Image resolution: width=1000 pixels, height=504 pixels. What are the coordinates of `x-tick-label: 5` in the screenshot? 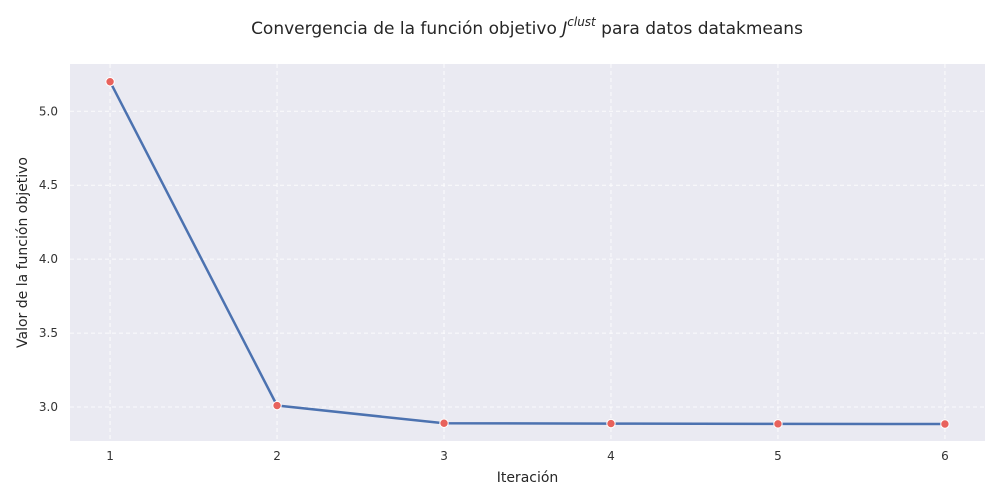 It's located at (778, 456).